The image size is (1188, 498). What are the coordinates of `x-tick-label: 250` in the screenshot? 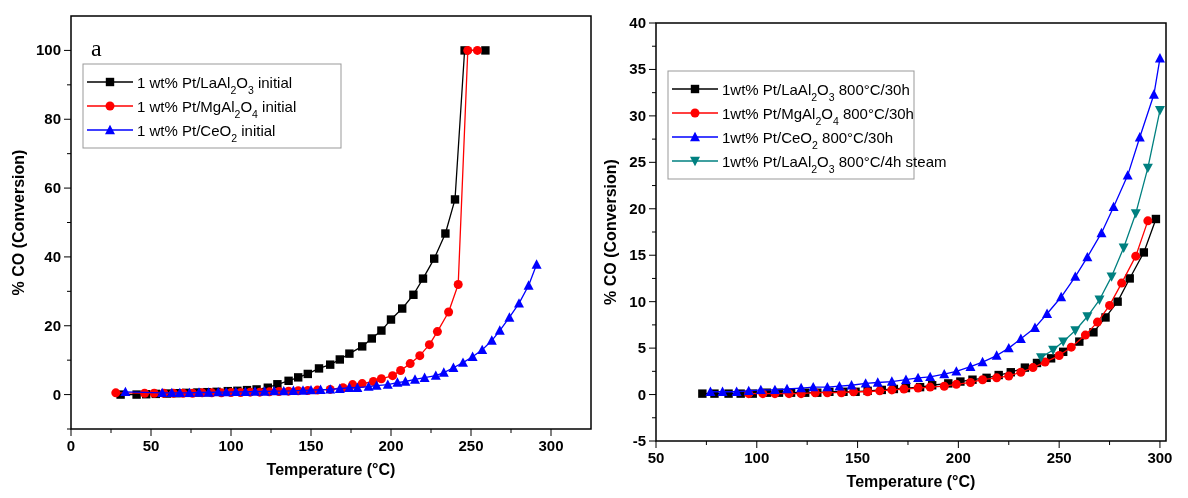 It's located at (1059, 457).